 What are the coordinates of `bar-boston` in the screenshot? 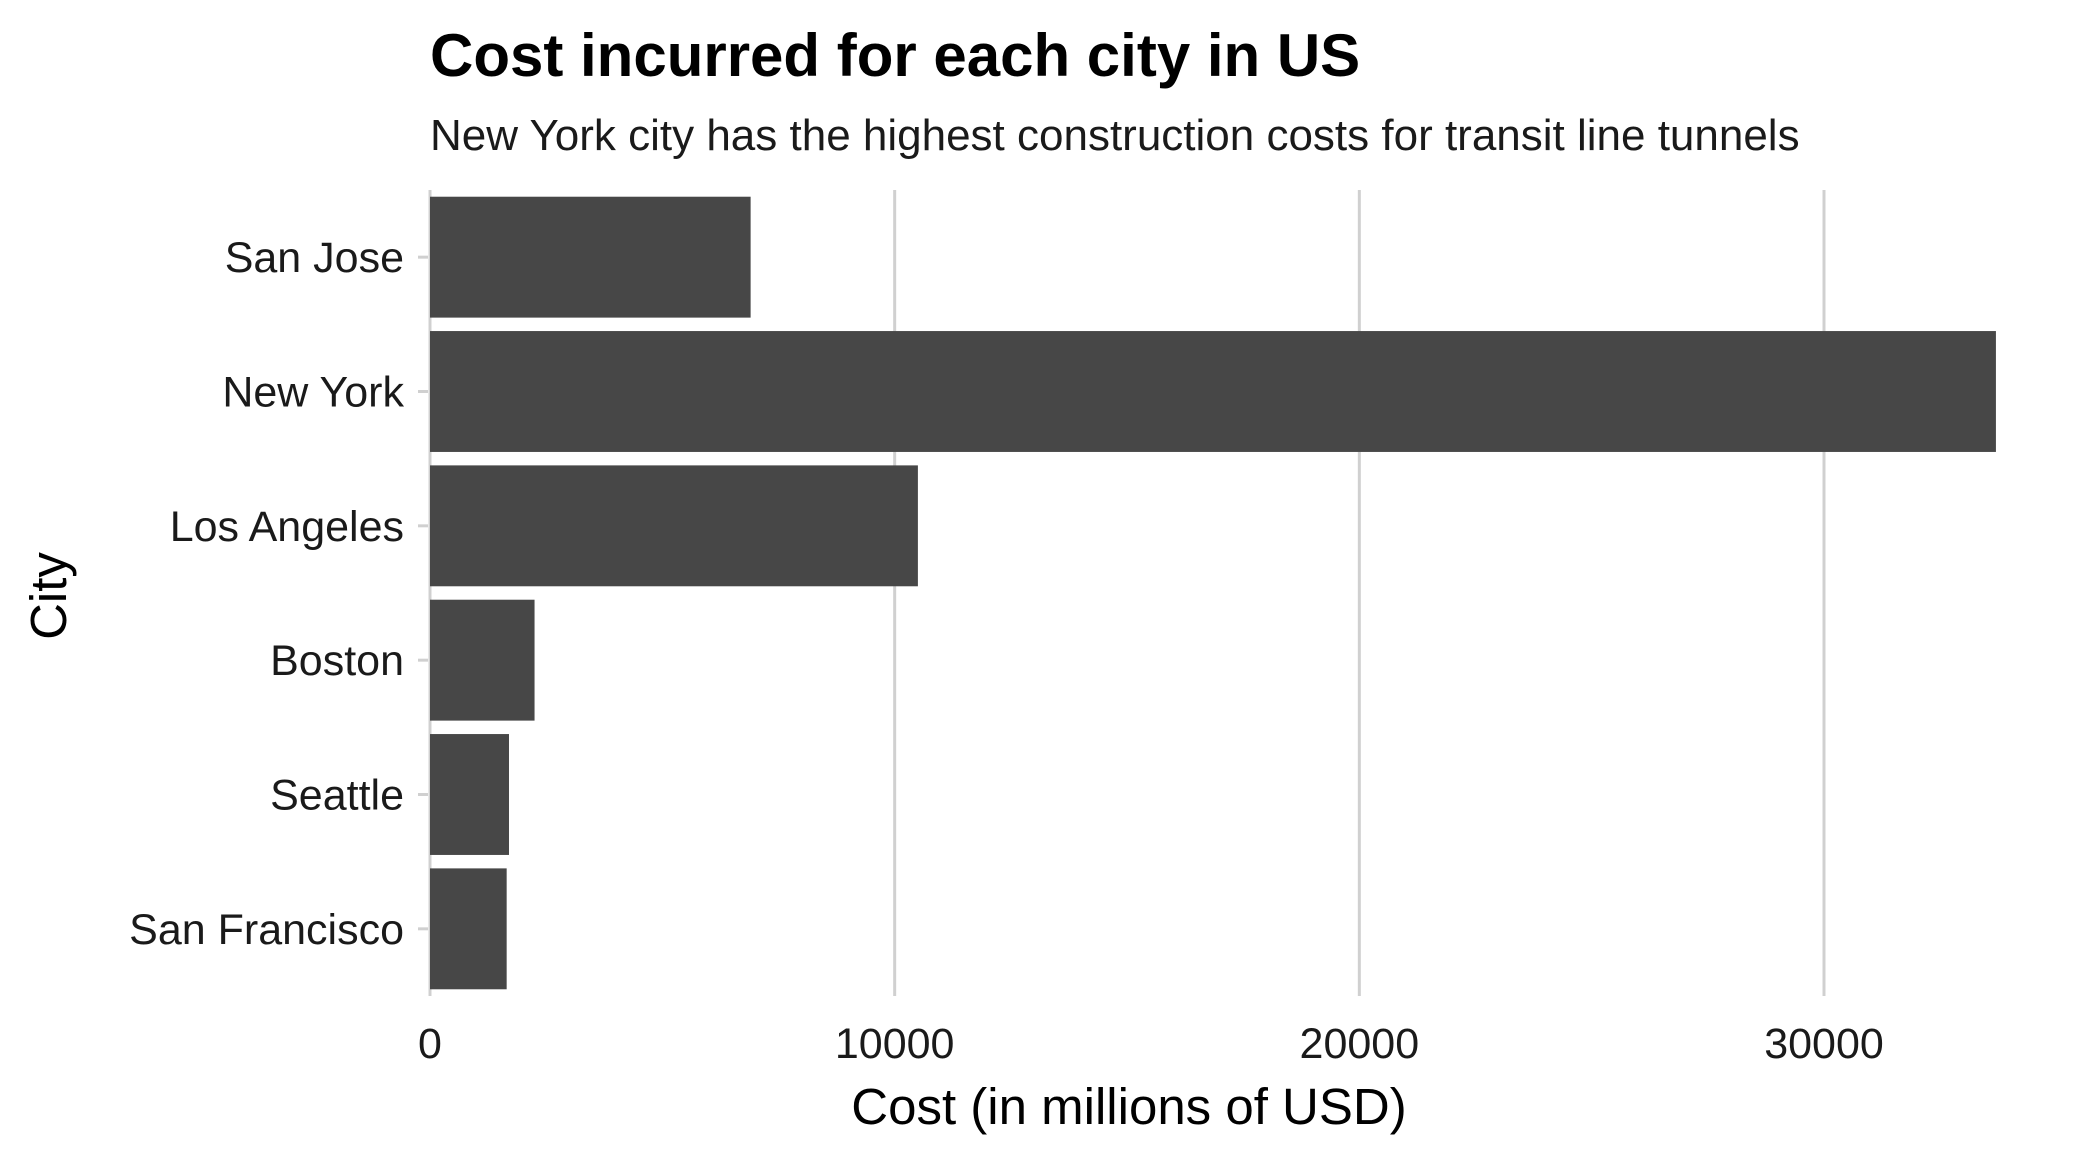 It's located at (482, 660).